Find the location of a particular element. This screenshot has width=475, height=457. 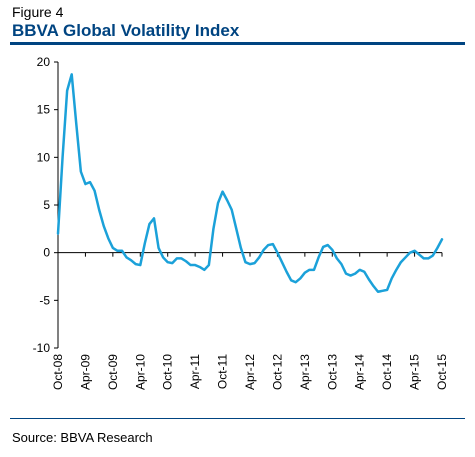

y-tick-label: 10 is located at coordinates (44, 157).